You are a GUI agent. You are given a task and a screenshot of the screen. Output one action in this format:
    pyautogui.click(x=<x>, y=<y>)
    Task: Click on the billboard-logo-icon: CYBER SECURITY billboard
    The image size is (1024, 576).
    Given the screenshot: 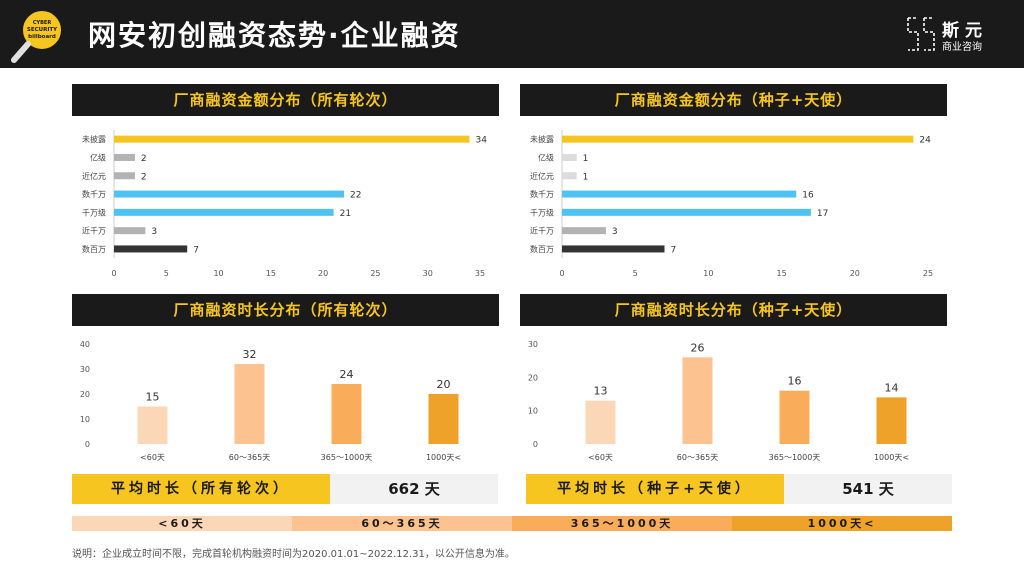 What is the action you would take?
    pyautogui.click(x=37, y=36)
    